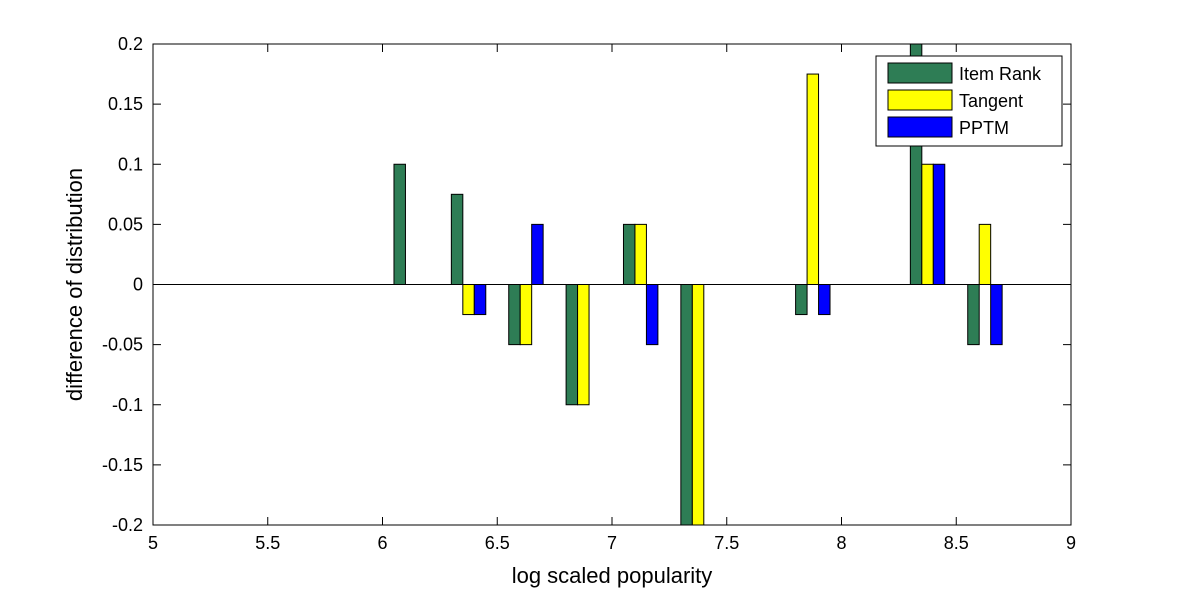  What do you see at coordinates (920, 73) in the screenshot?
I see `legend-swatch-item-rank` at bounding box center [920, 73].